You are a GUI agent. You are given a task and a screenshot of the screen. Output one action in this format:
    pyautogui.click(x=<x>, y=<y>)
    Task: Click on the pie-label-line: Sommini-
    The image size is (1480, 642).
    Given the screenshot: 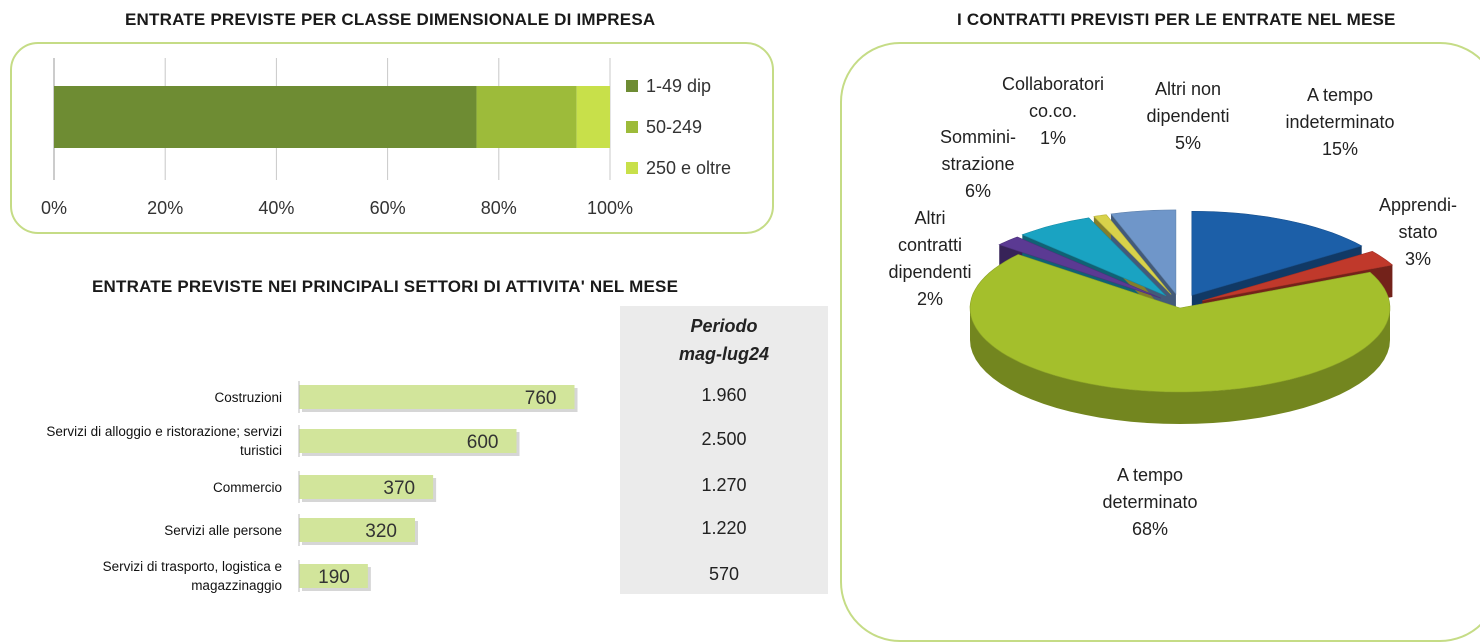 What is the action you would take?
    pyautogui.click(x=977, y=137)
    